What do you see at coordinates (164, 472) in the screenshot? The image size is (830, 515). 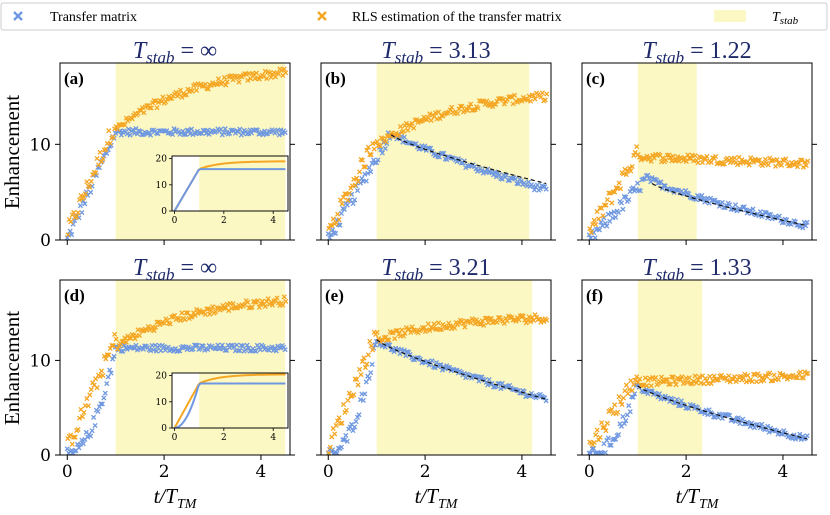 I see `x-tick-label: 2` at bounding box center [164, 472].